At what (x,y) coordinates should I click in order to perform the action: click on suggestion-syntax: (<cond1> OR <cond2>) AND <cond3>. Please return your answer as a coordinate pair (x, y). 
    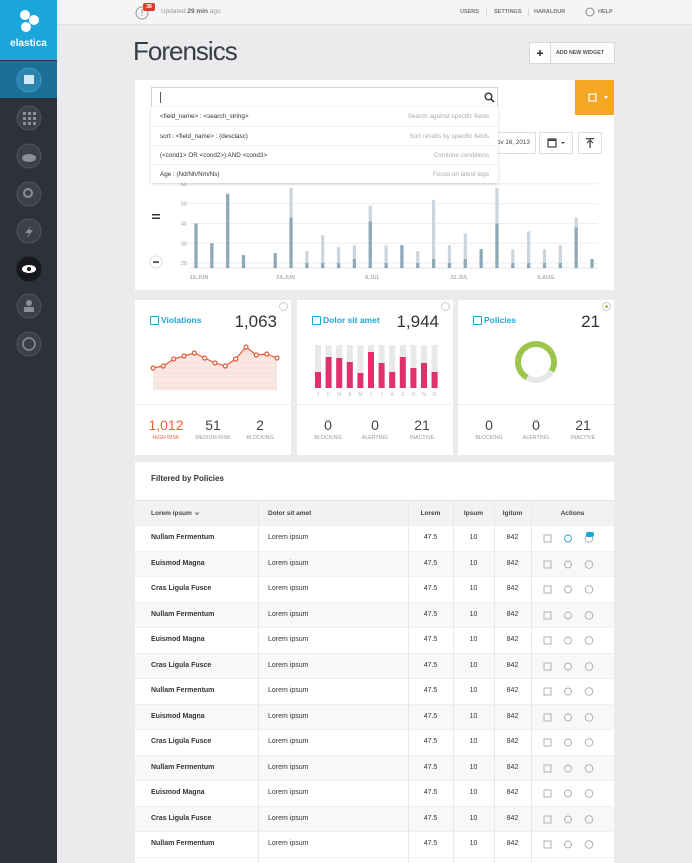
    Looking at the image, I should click on (214, 155).